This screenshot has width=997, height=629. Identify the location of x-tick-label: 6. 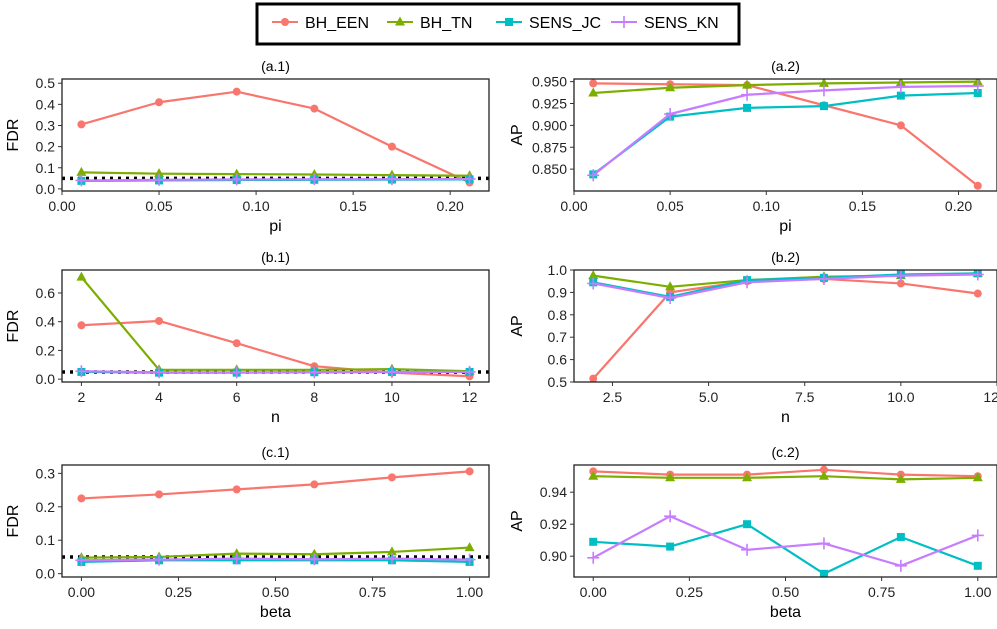
(237, 397).